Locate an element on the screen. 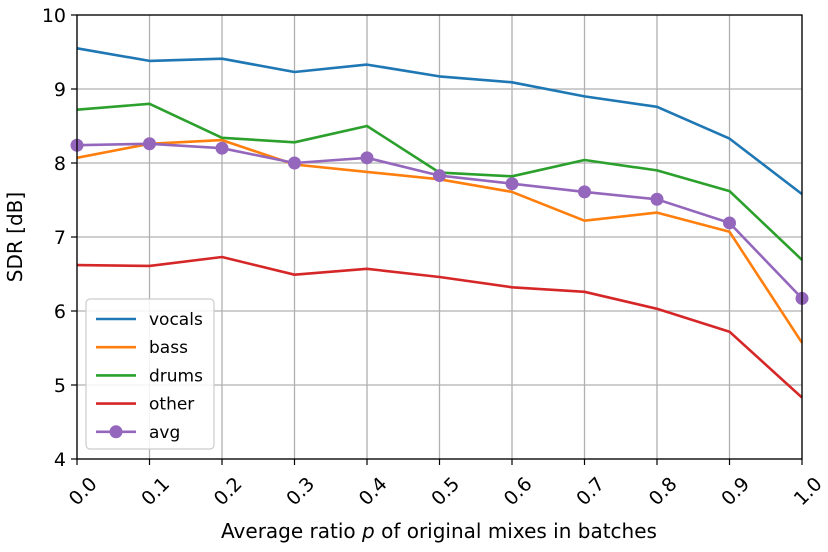  legend-label-bass: bass is located at coordinates (168, 348).